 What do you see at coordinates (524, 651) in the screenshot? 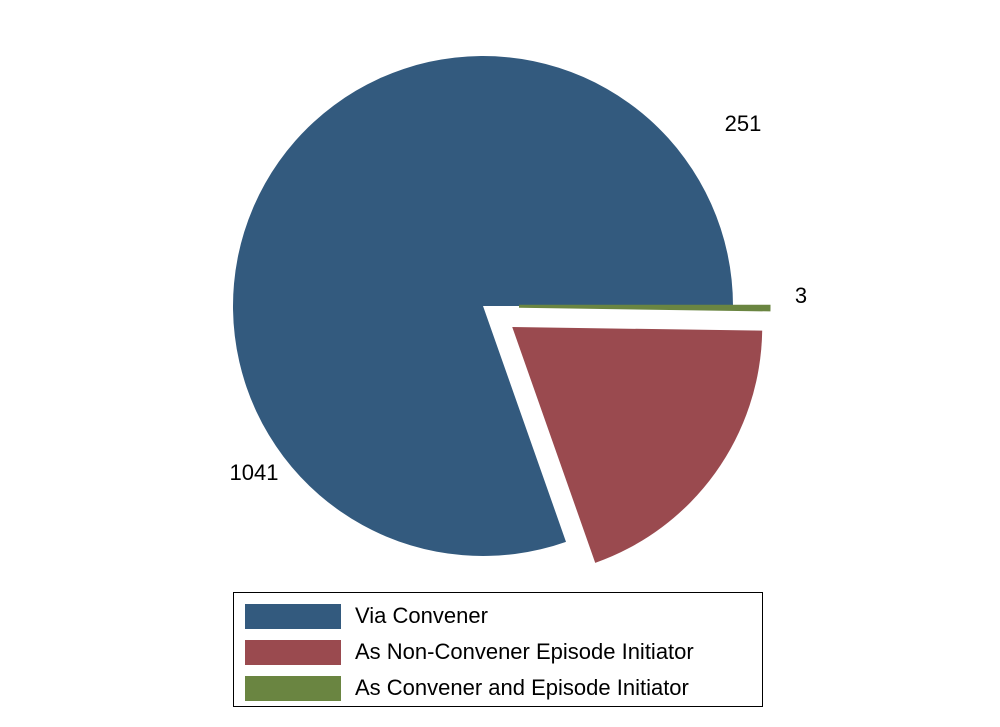
I see `legend-label-non-convener-initiator: As Non-Convener Episode Initiator` at bounding box center [524, 651].